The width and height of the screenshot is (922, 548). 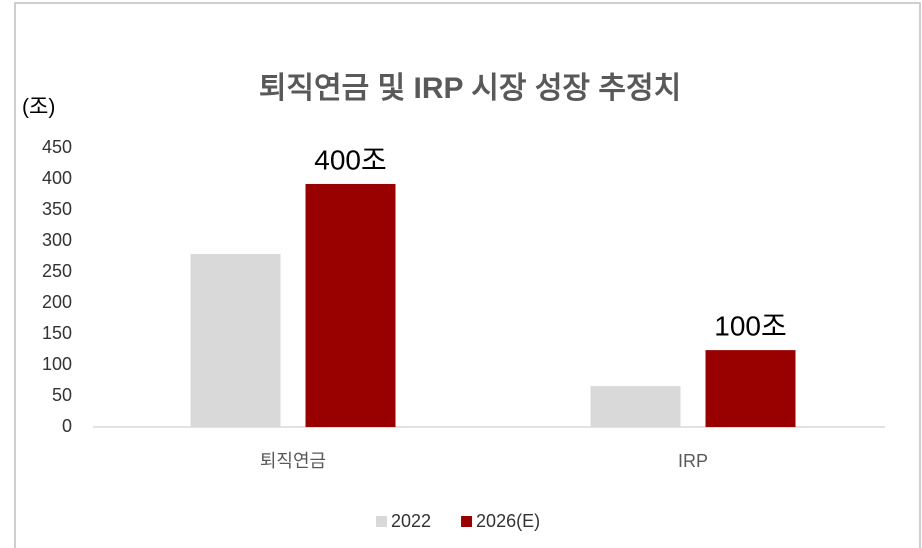 I want to click on x-tick-label: 퇴직연금, so click(x=293, y=461).